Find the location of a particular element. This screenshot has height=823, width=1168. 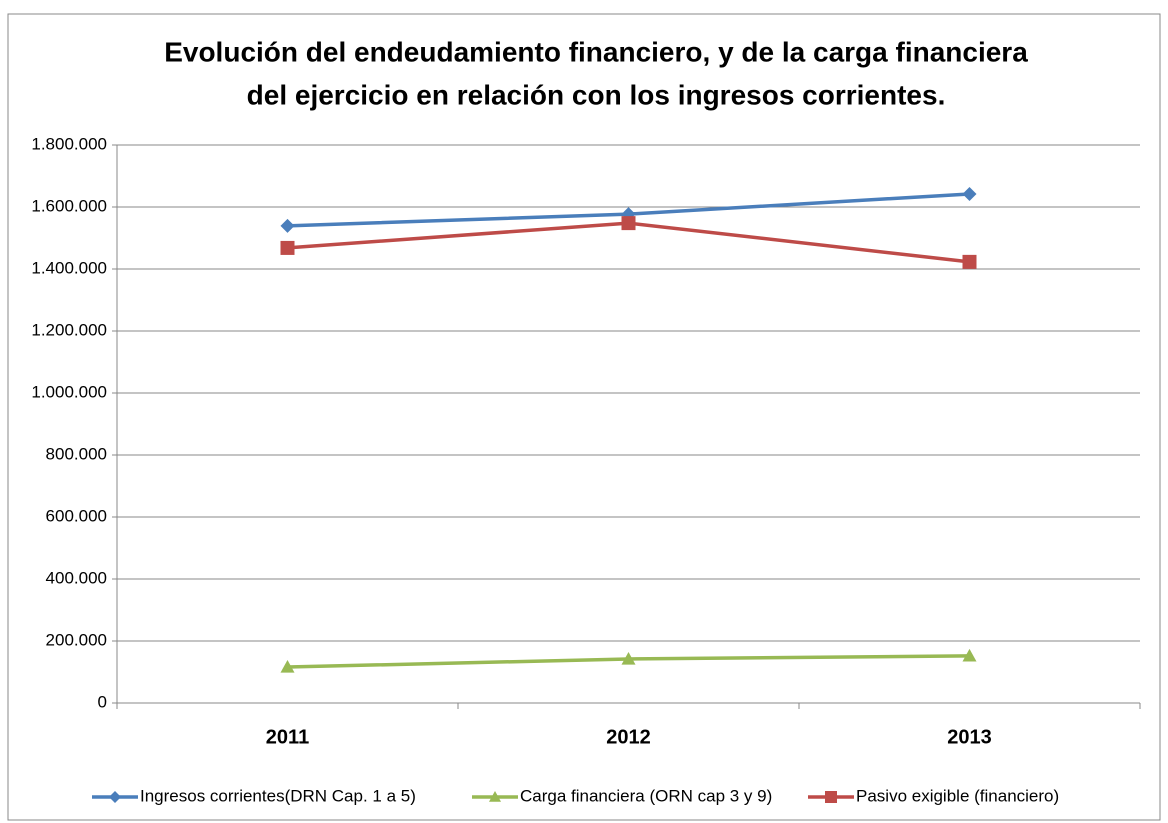

y-tick-label: 200.000 is located at coordinates (76, 639).